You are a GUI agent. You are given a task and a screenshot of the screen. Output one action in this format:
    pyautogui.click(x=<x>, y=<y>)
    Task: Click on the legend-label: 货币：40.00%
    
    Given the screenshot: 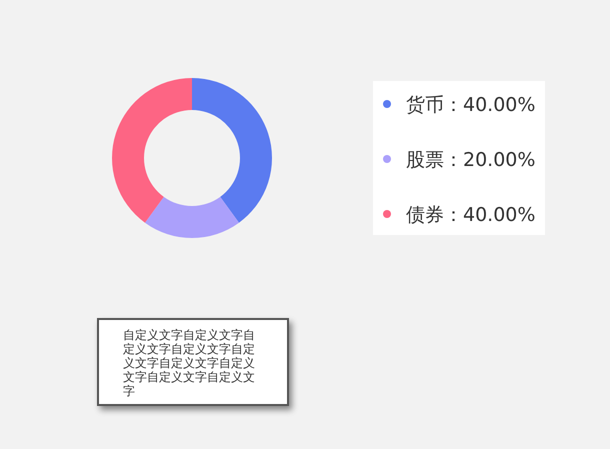 What is the action you would take?
    pyautogui.click(x=471, y=105)
    